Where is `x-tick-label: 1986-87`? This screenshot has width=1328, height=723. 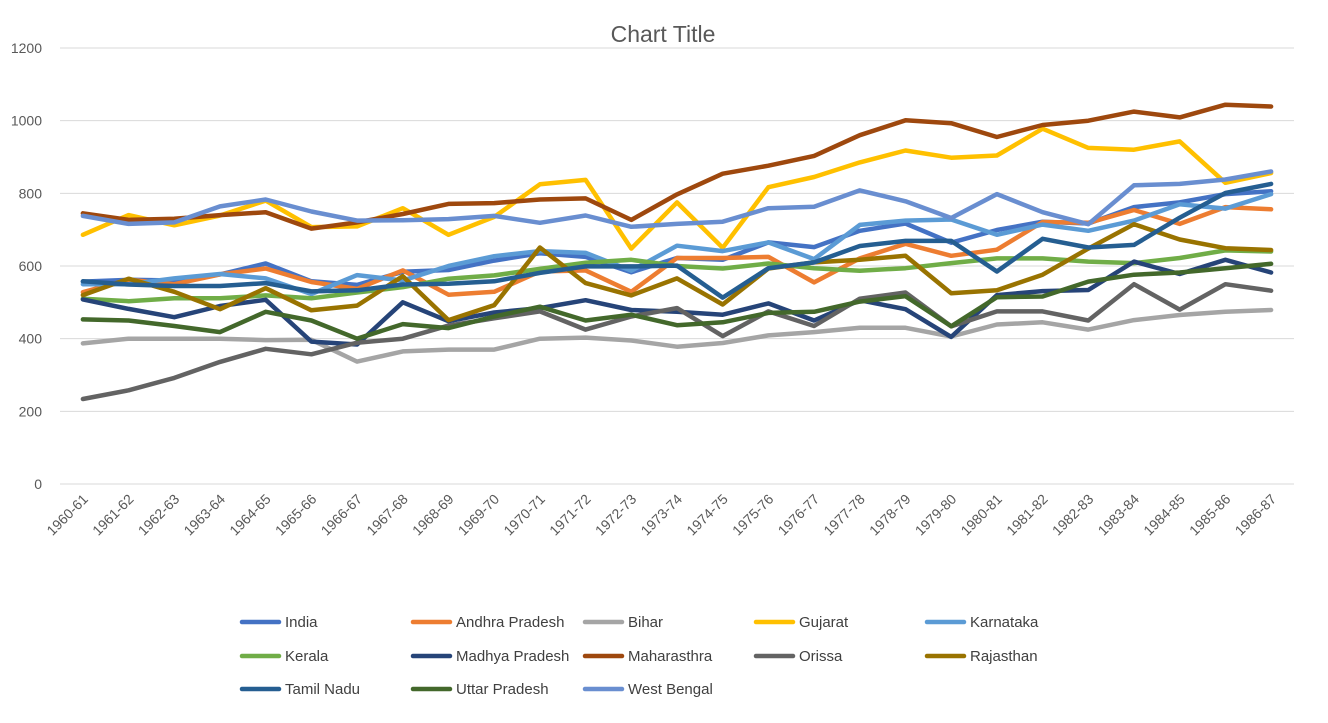 x-tick-label: 1986-87 is located at coordinates (1256, 515).